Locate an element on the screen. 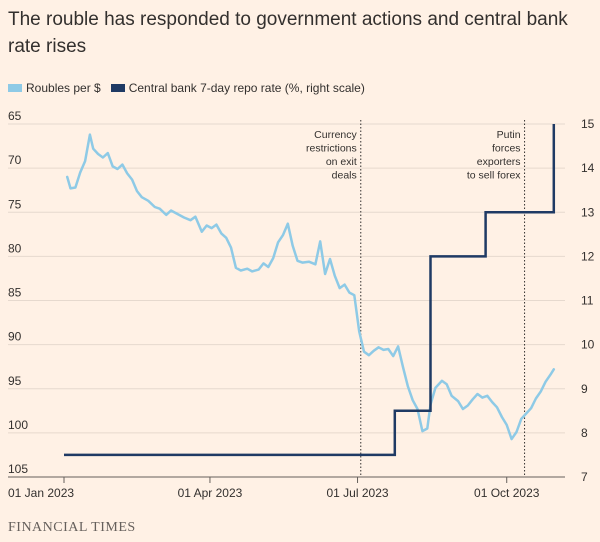  y-right-tick-label: 7 is located at coordinates (584, 477).